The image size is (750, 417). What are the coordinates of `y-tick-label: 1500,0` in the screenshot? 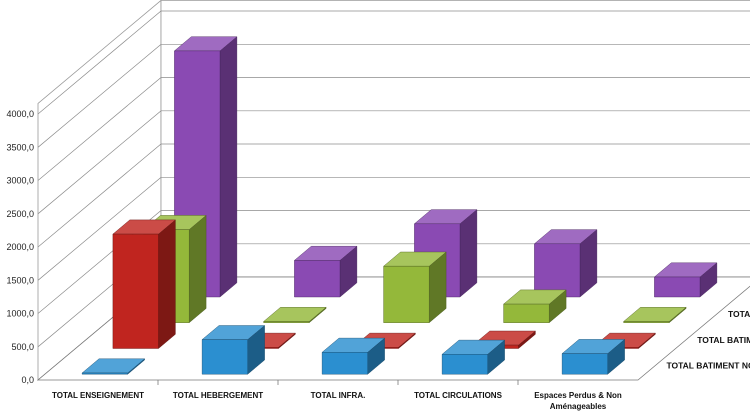 It's located at (20, 280).